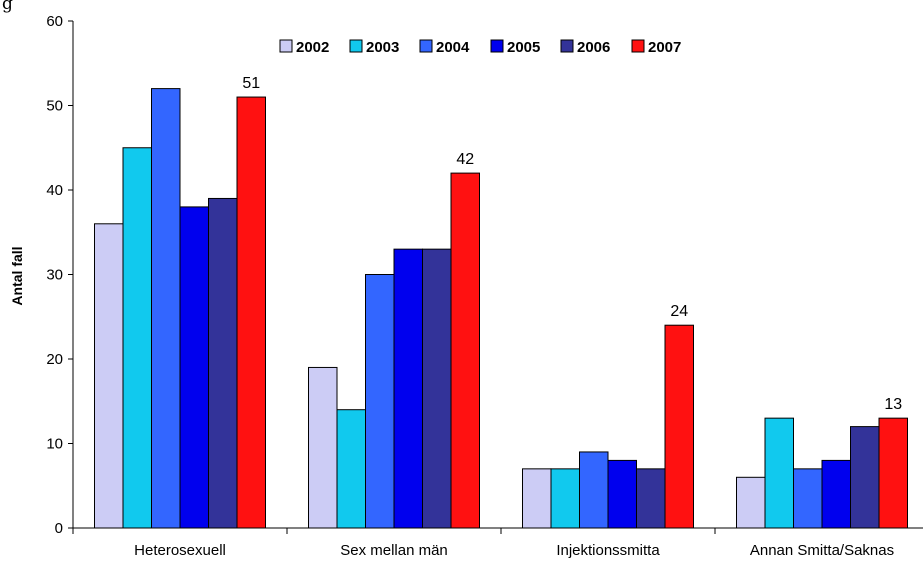  What do you see at coordinates (54, 190) in the screenshot?
I see `y-tick-label: 40` at bounding box center [54, 190].